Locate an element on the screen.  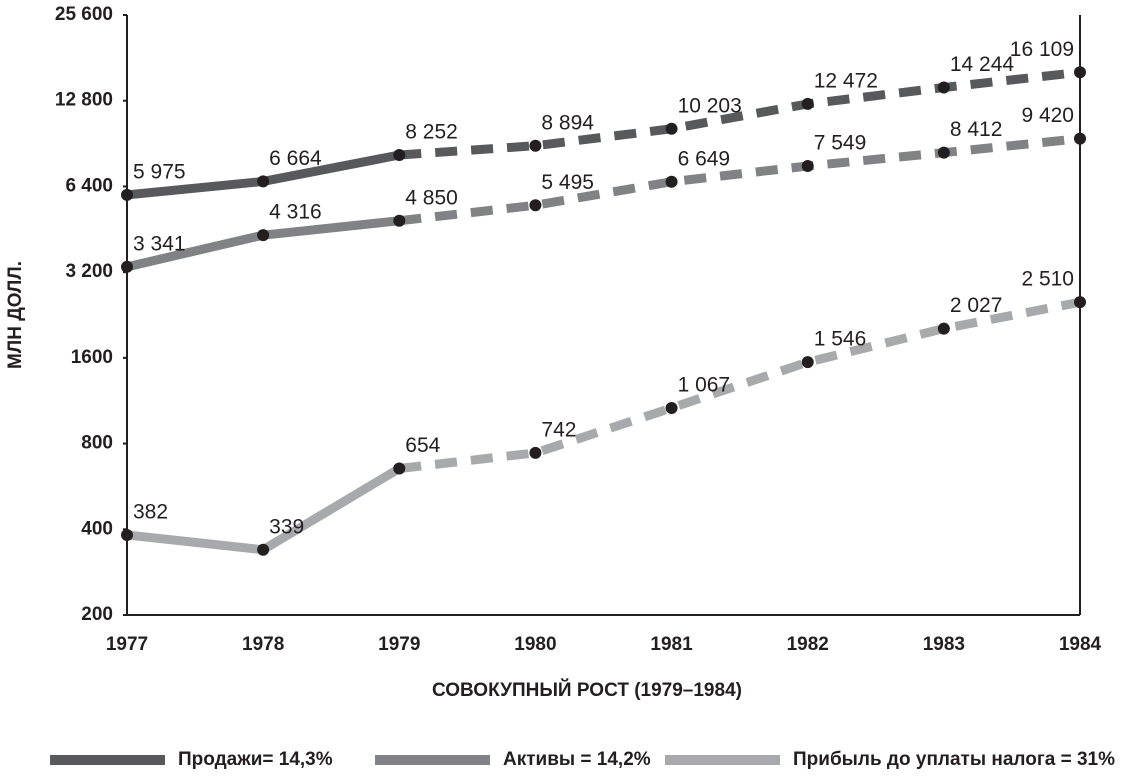
y-tick-label: 200 is located at coordinates (97, 614).